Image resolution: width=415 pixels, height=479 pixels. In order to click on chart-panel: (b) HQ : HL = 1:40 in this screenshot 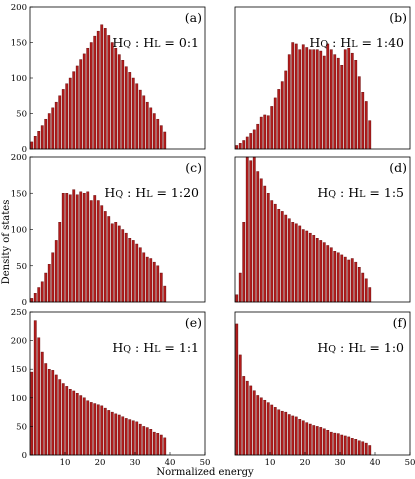, I will do `click(322, 78)`.